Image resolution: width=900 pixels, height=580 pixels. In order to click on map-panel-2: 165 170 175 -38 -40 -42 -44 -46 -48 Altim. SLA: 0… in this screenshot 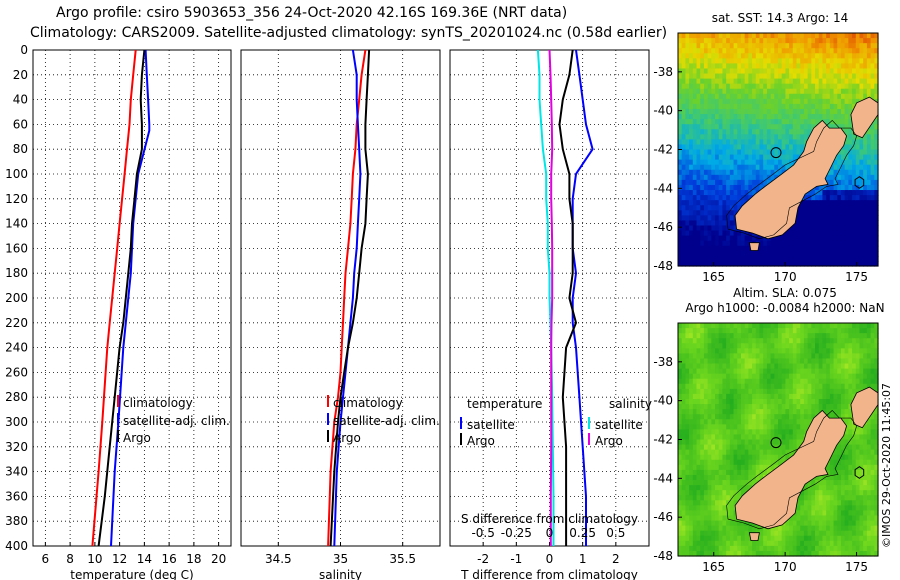, I will do `click(768, 430)`.